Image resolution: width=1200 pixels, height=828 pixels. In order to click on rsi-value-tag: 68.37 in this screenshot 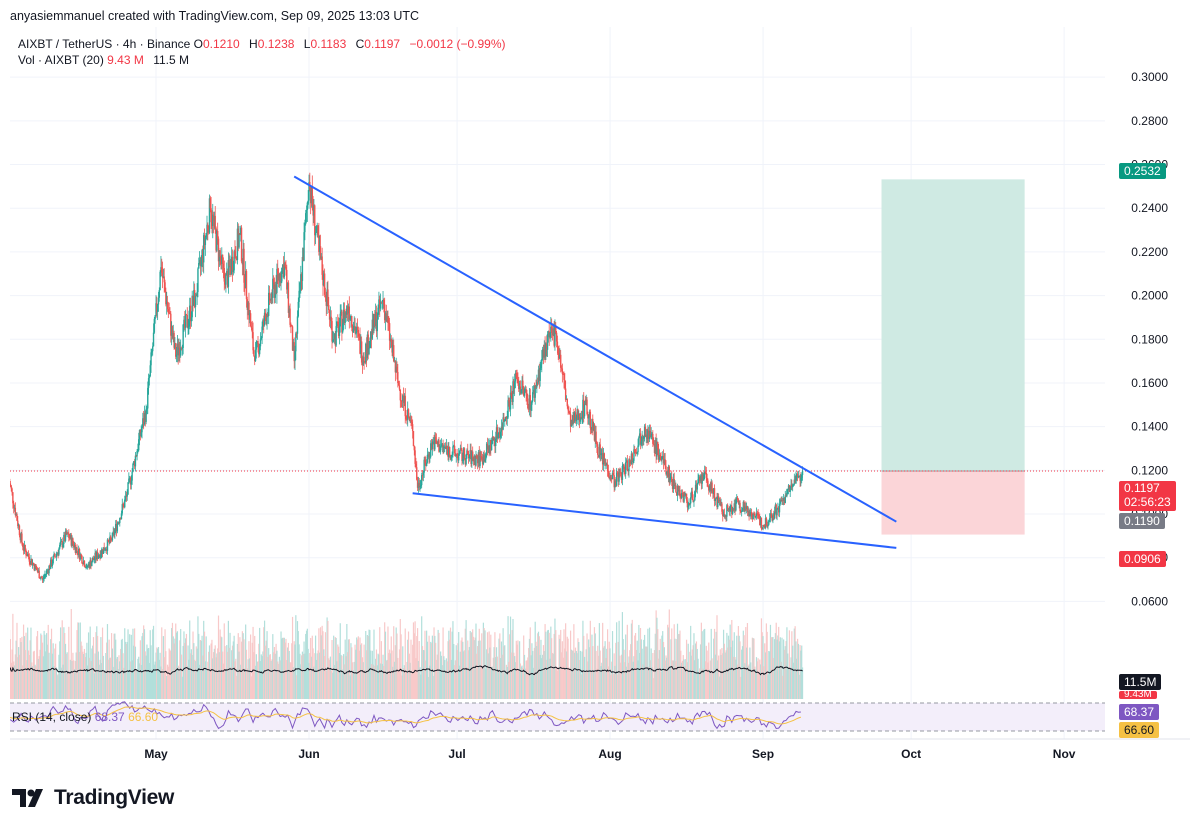, I will do `click(1139, 712)`.